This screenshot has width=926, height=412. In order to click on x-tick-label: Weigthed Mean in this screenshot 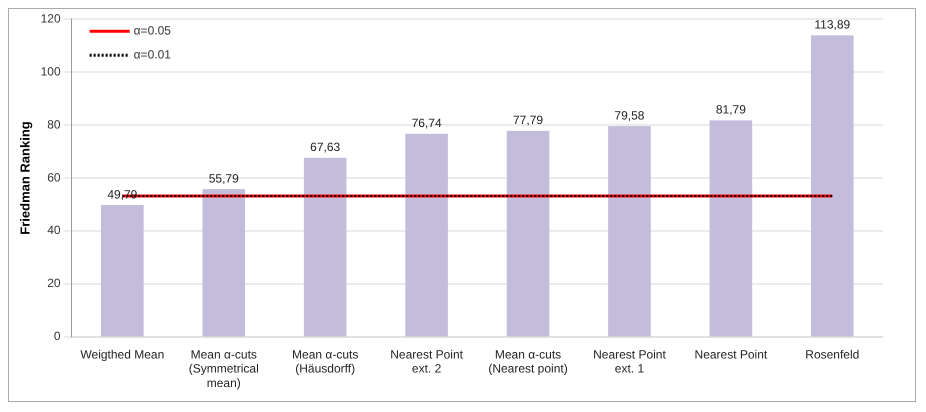, I will do `click(122, 354)`.